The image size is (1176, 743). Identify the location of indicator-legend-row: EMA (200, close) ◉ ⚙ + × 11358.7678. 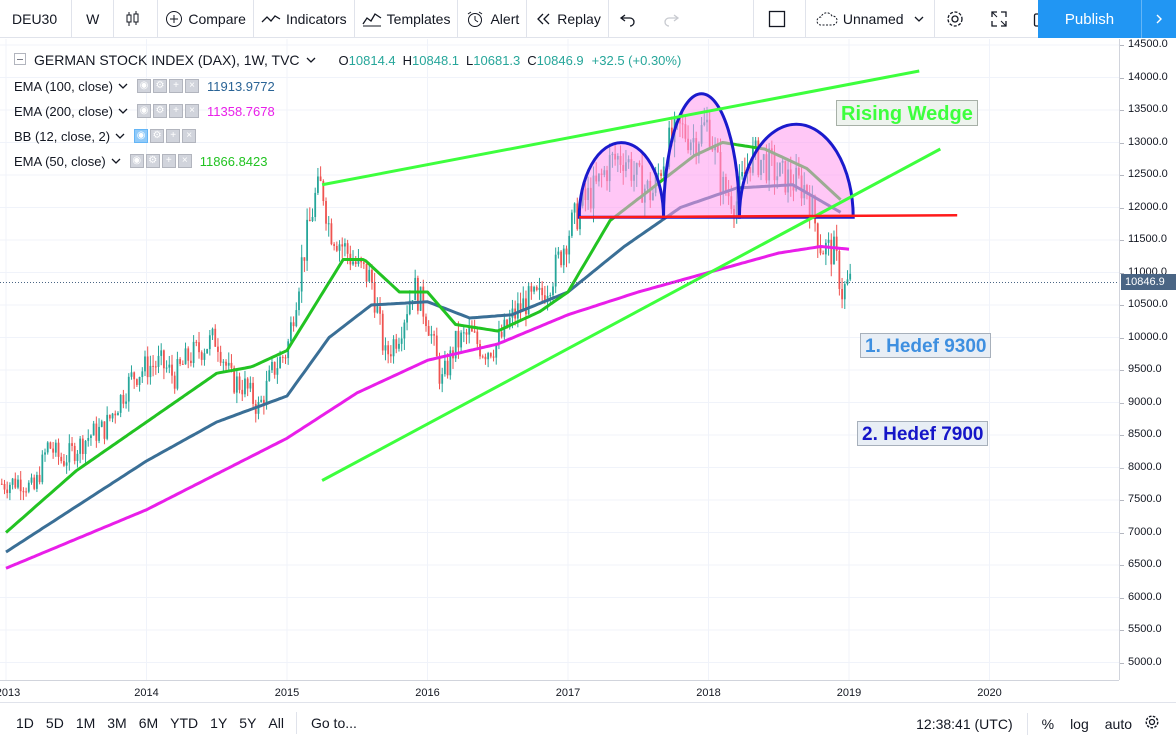
(144, 111).